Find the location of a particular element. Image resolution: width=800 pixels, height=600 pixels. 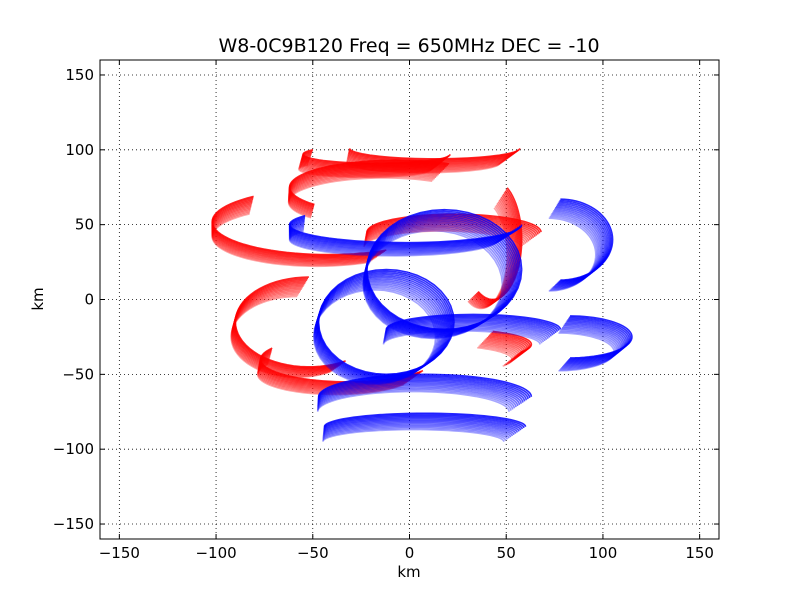

x-axis-label: km is located at coordinates (408, 572).